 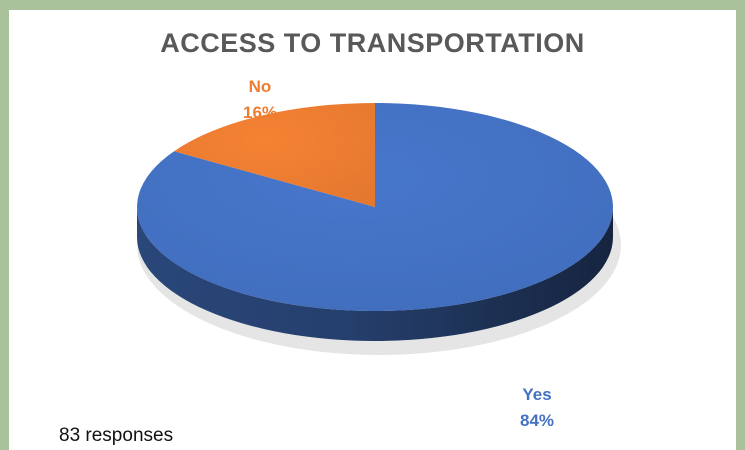 I want to click on data-label-yes-value: 84%, so click(x=537, y=420).